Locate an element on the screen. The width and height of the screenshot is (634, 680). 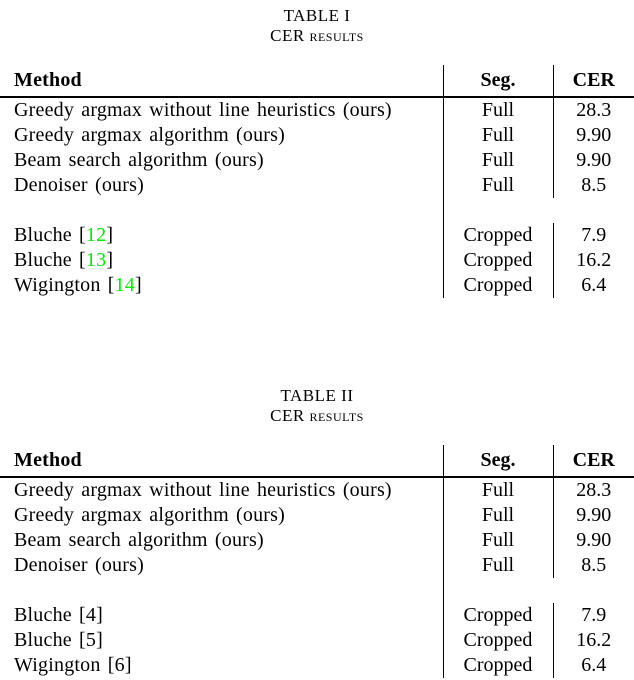
table-1-caption-label: TABLE I is located at coordinates (317, 15).